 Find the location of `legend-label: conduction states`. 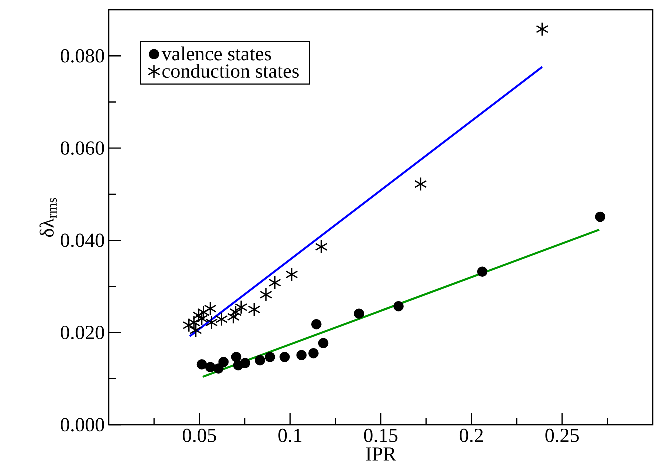

legend-label: conduction states is located at coordinates (230, 71).